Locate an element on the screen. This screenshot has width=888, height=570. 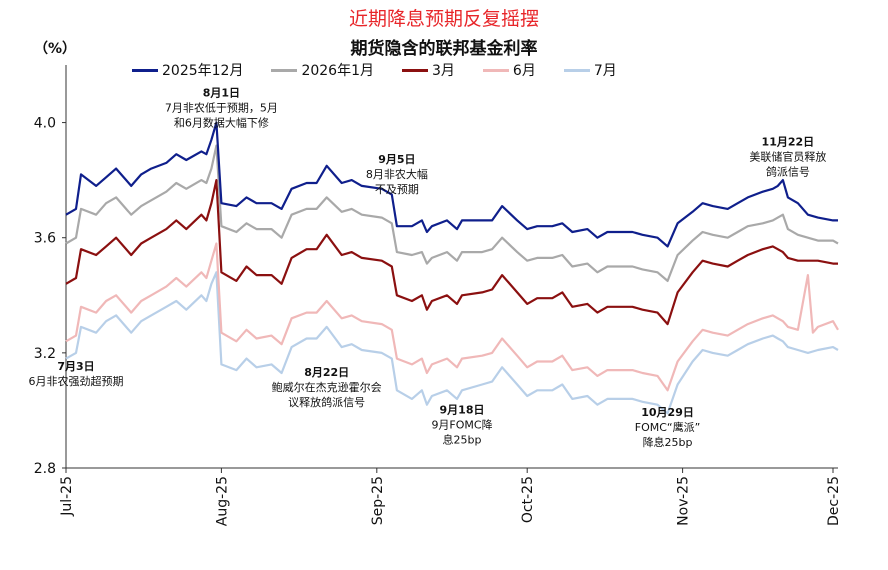
y-tick-label: 3.2 is located at coordinates (45, 354).